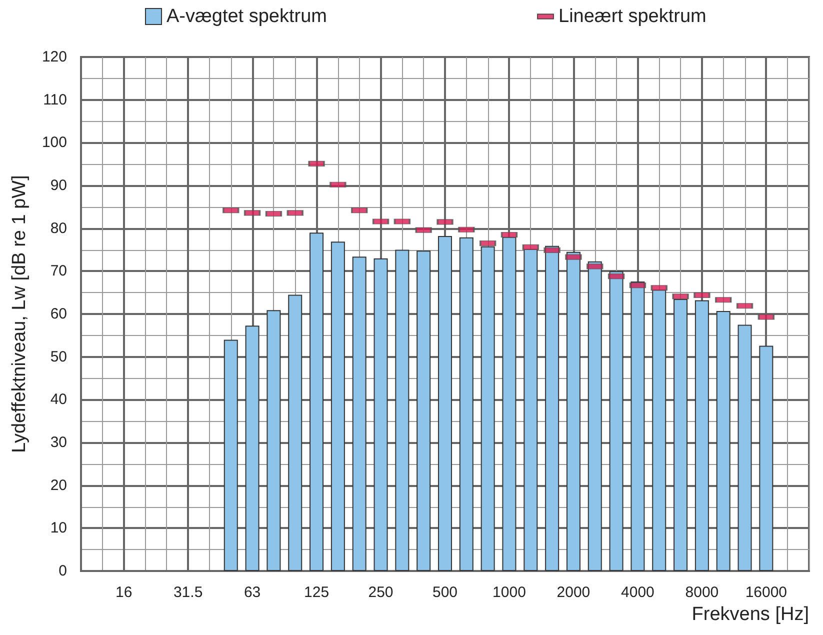 This screenshot has height=635, width=823. What do you see at coordinates (509, 592) in the screenshot?
I see `x-tick-label: 1000` at bounding box center [509, 592].